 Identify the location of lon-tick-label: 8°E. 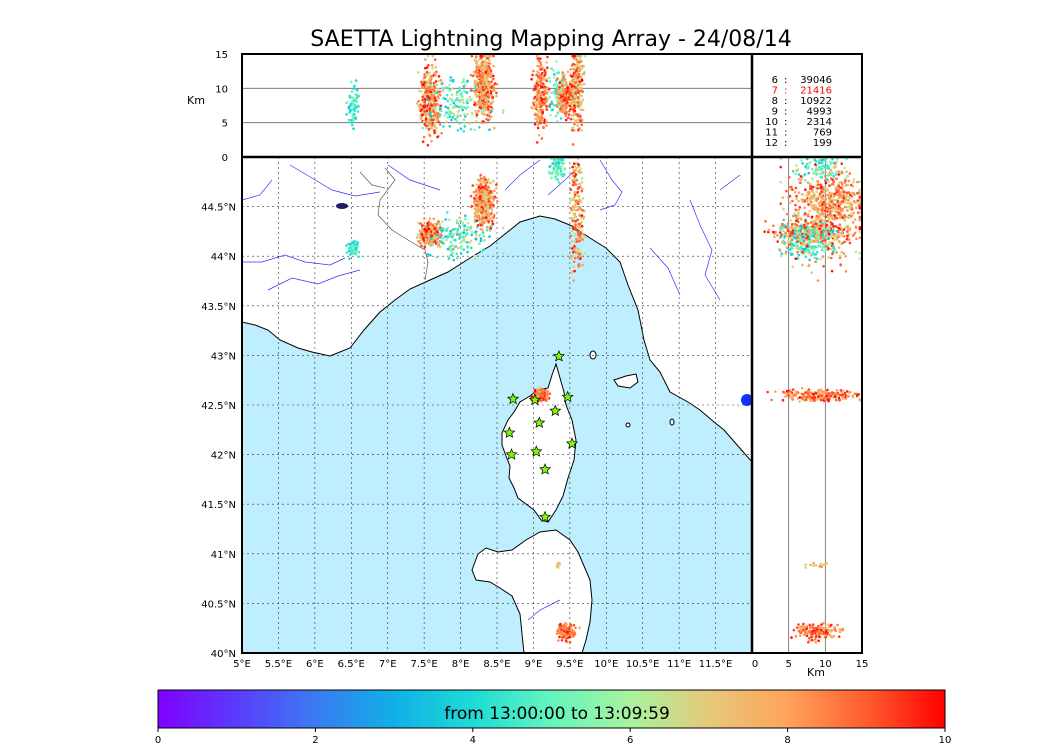
(461, 664).